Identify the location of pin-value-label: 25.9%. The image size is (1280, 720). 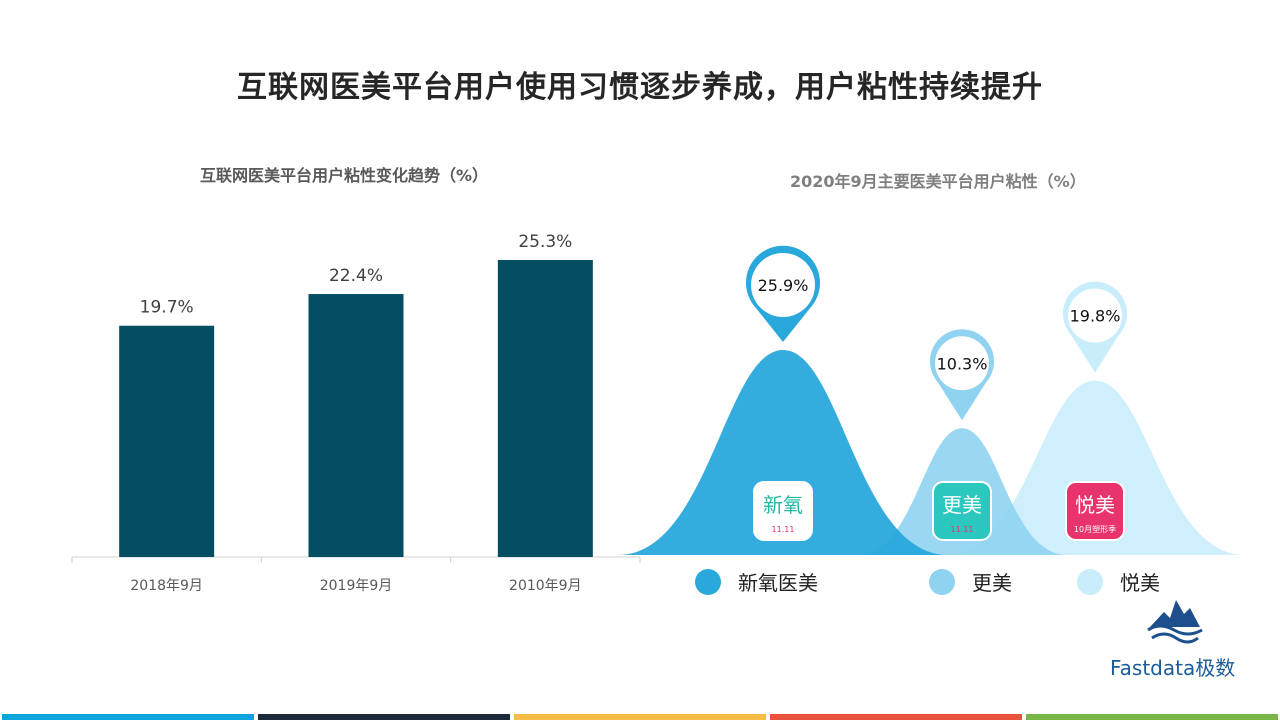
(783, 285).